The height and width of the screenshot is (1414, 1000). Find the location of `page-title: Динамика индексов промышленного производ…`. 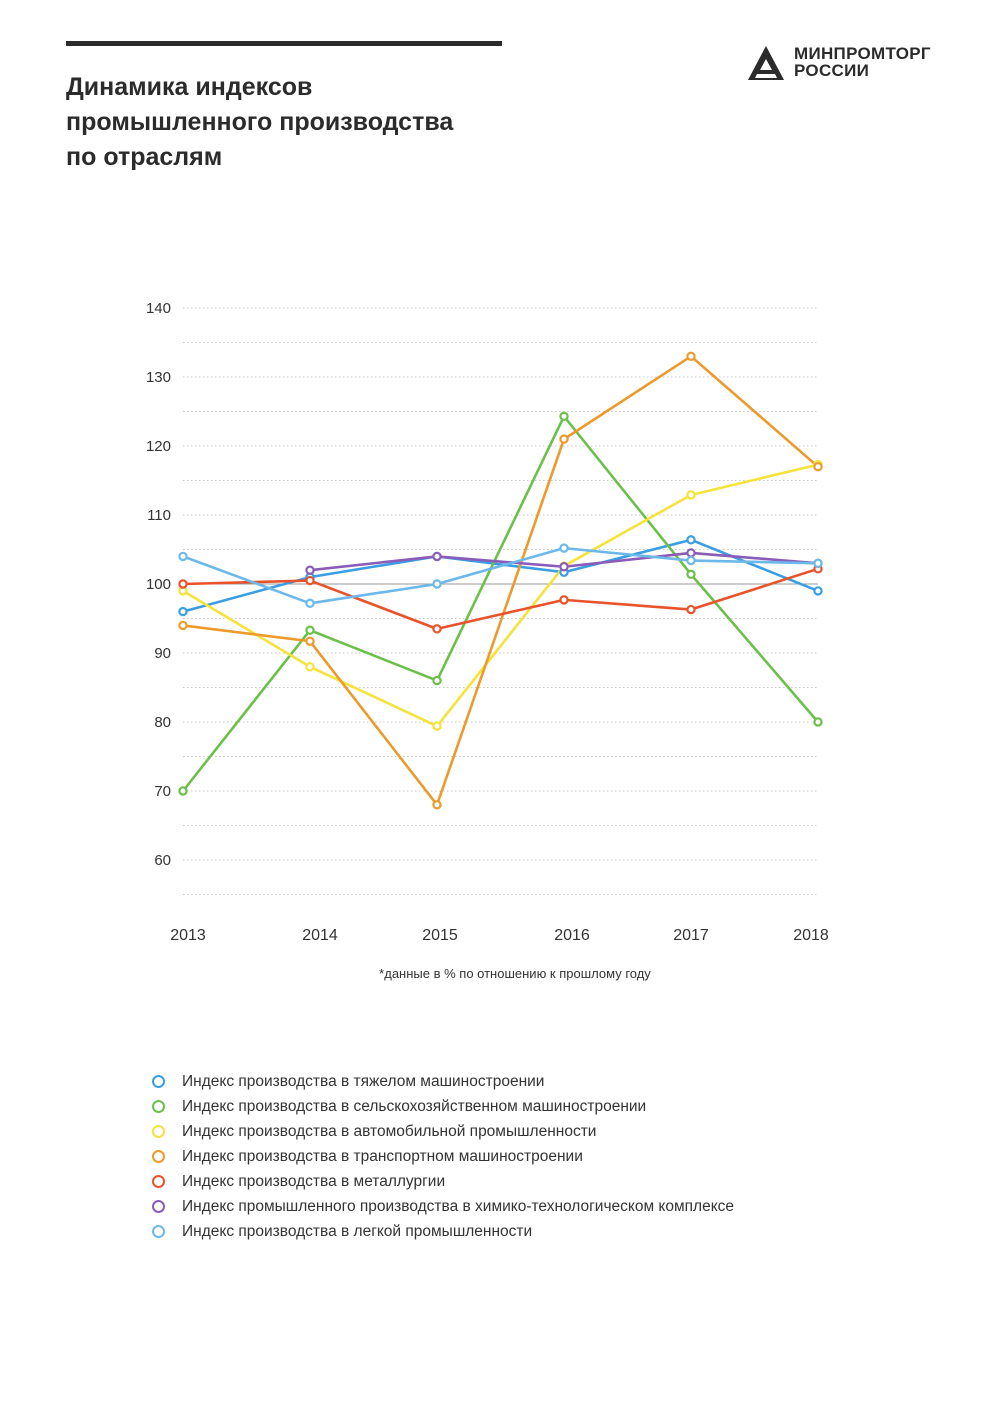

page-title: Динамика индексов промышленного производ… is located at coordinates (260, 122).